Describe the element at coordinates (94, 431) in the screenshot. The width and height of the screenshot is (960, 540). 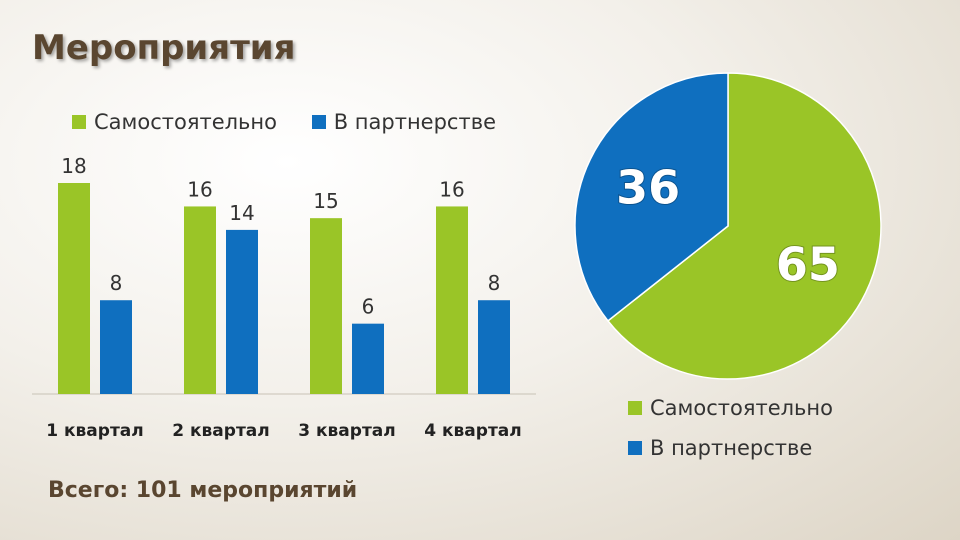
I see `category-label-q1: 1 квартал` at that location.